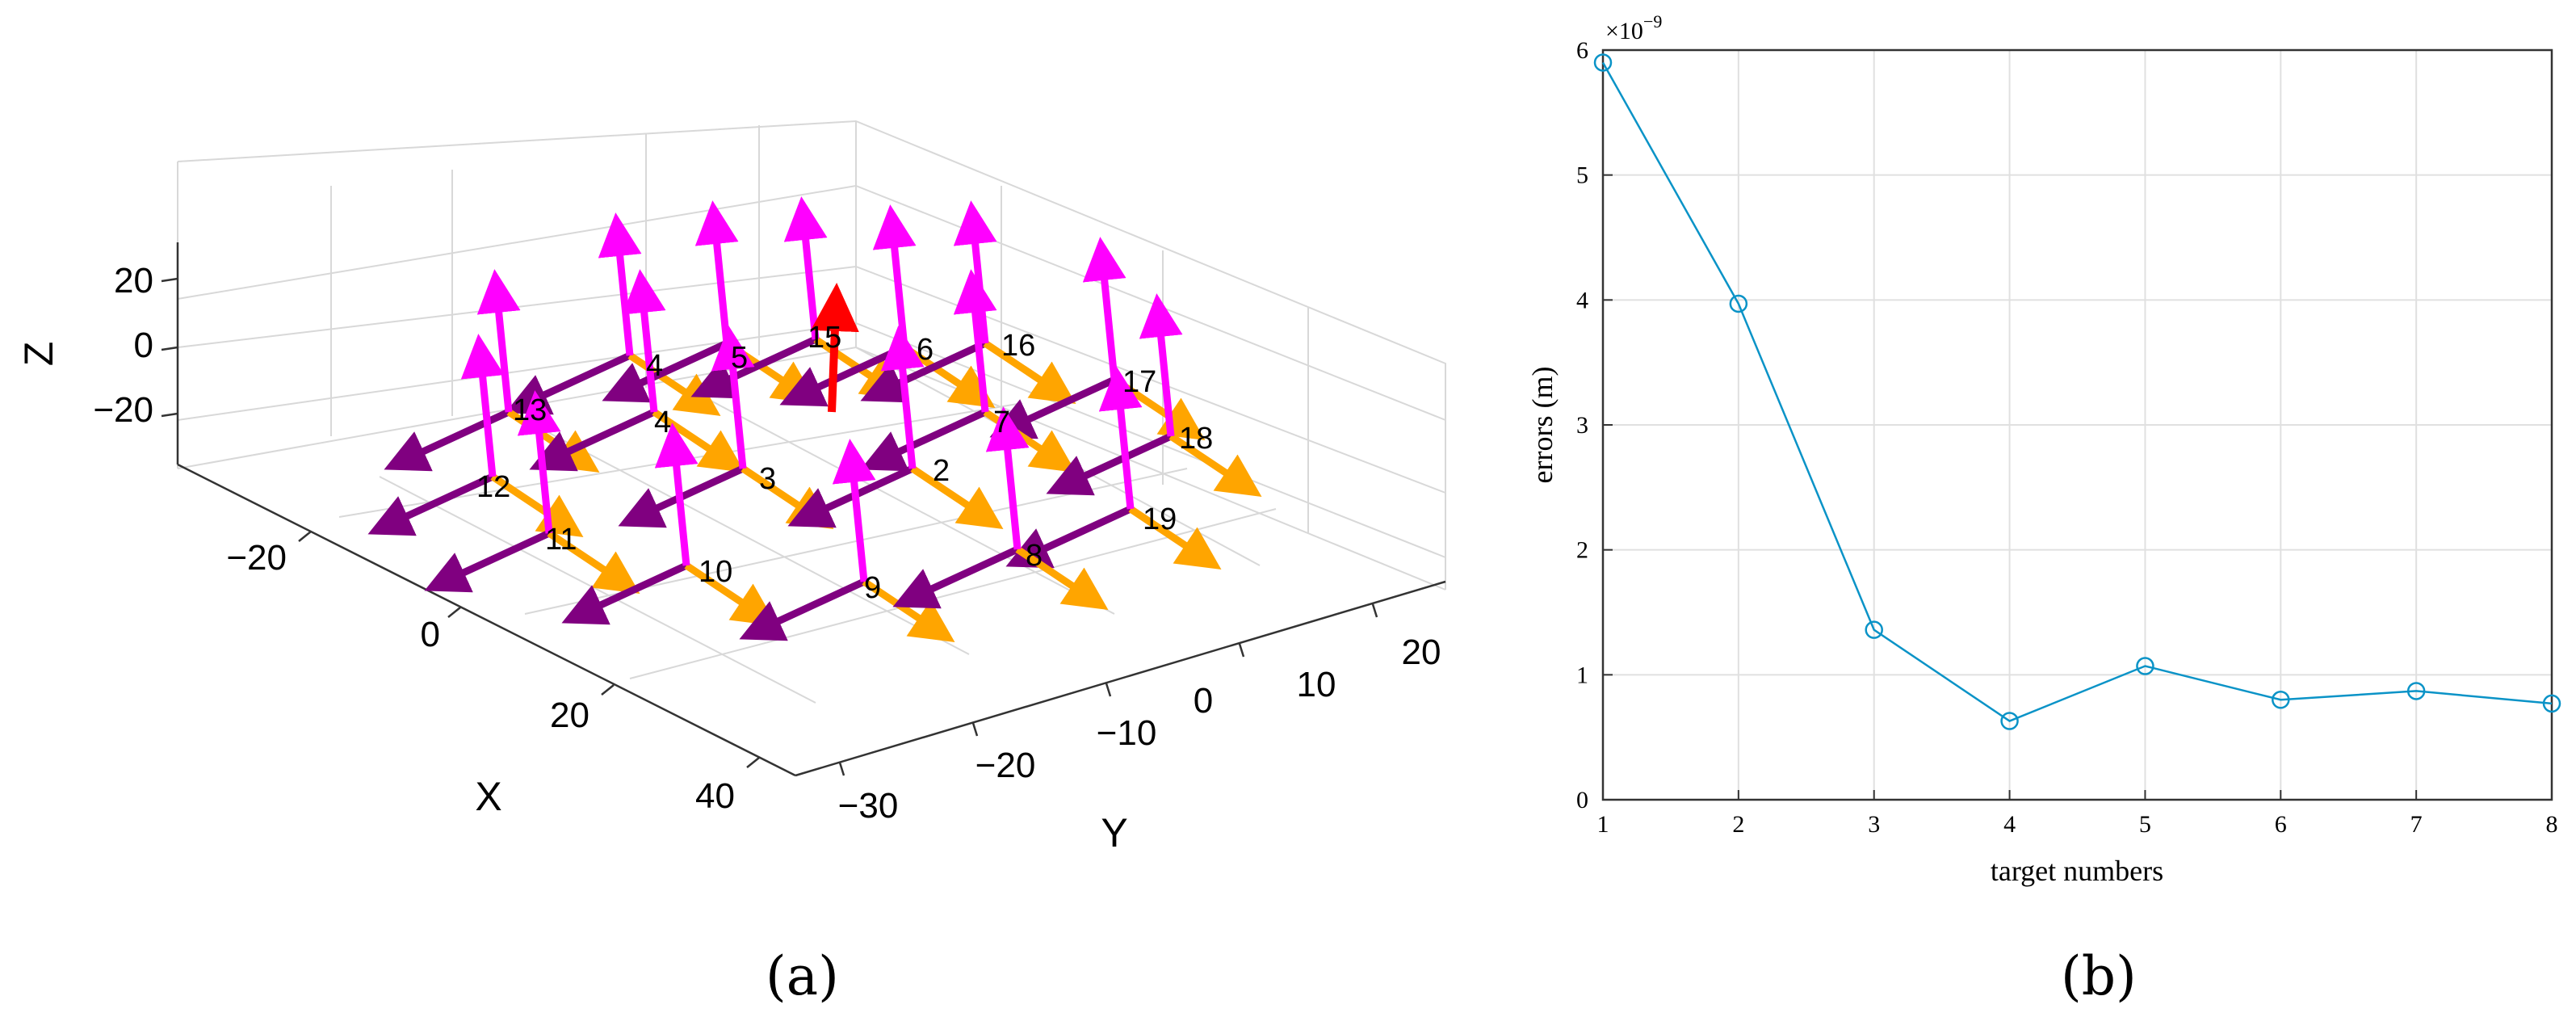 Image resolution: width=2576 pixels, height=1034 pixels. What do you see at coordinates (2416, 825) in the screenshot?
I see `x-tick-label-7: 7` at bounding box center [2416, 825].